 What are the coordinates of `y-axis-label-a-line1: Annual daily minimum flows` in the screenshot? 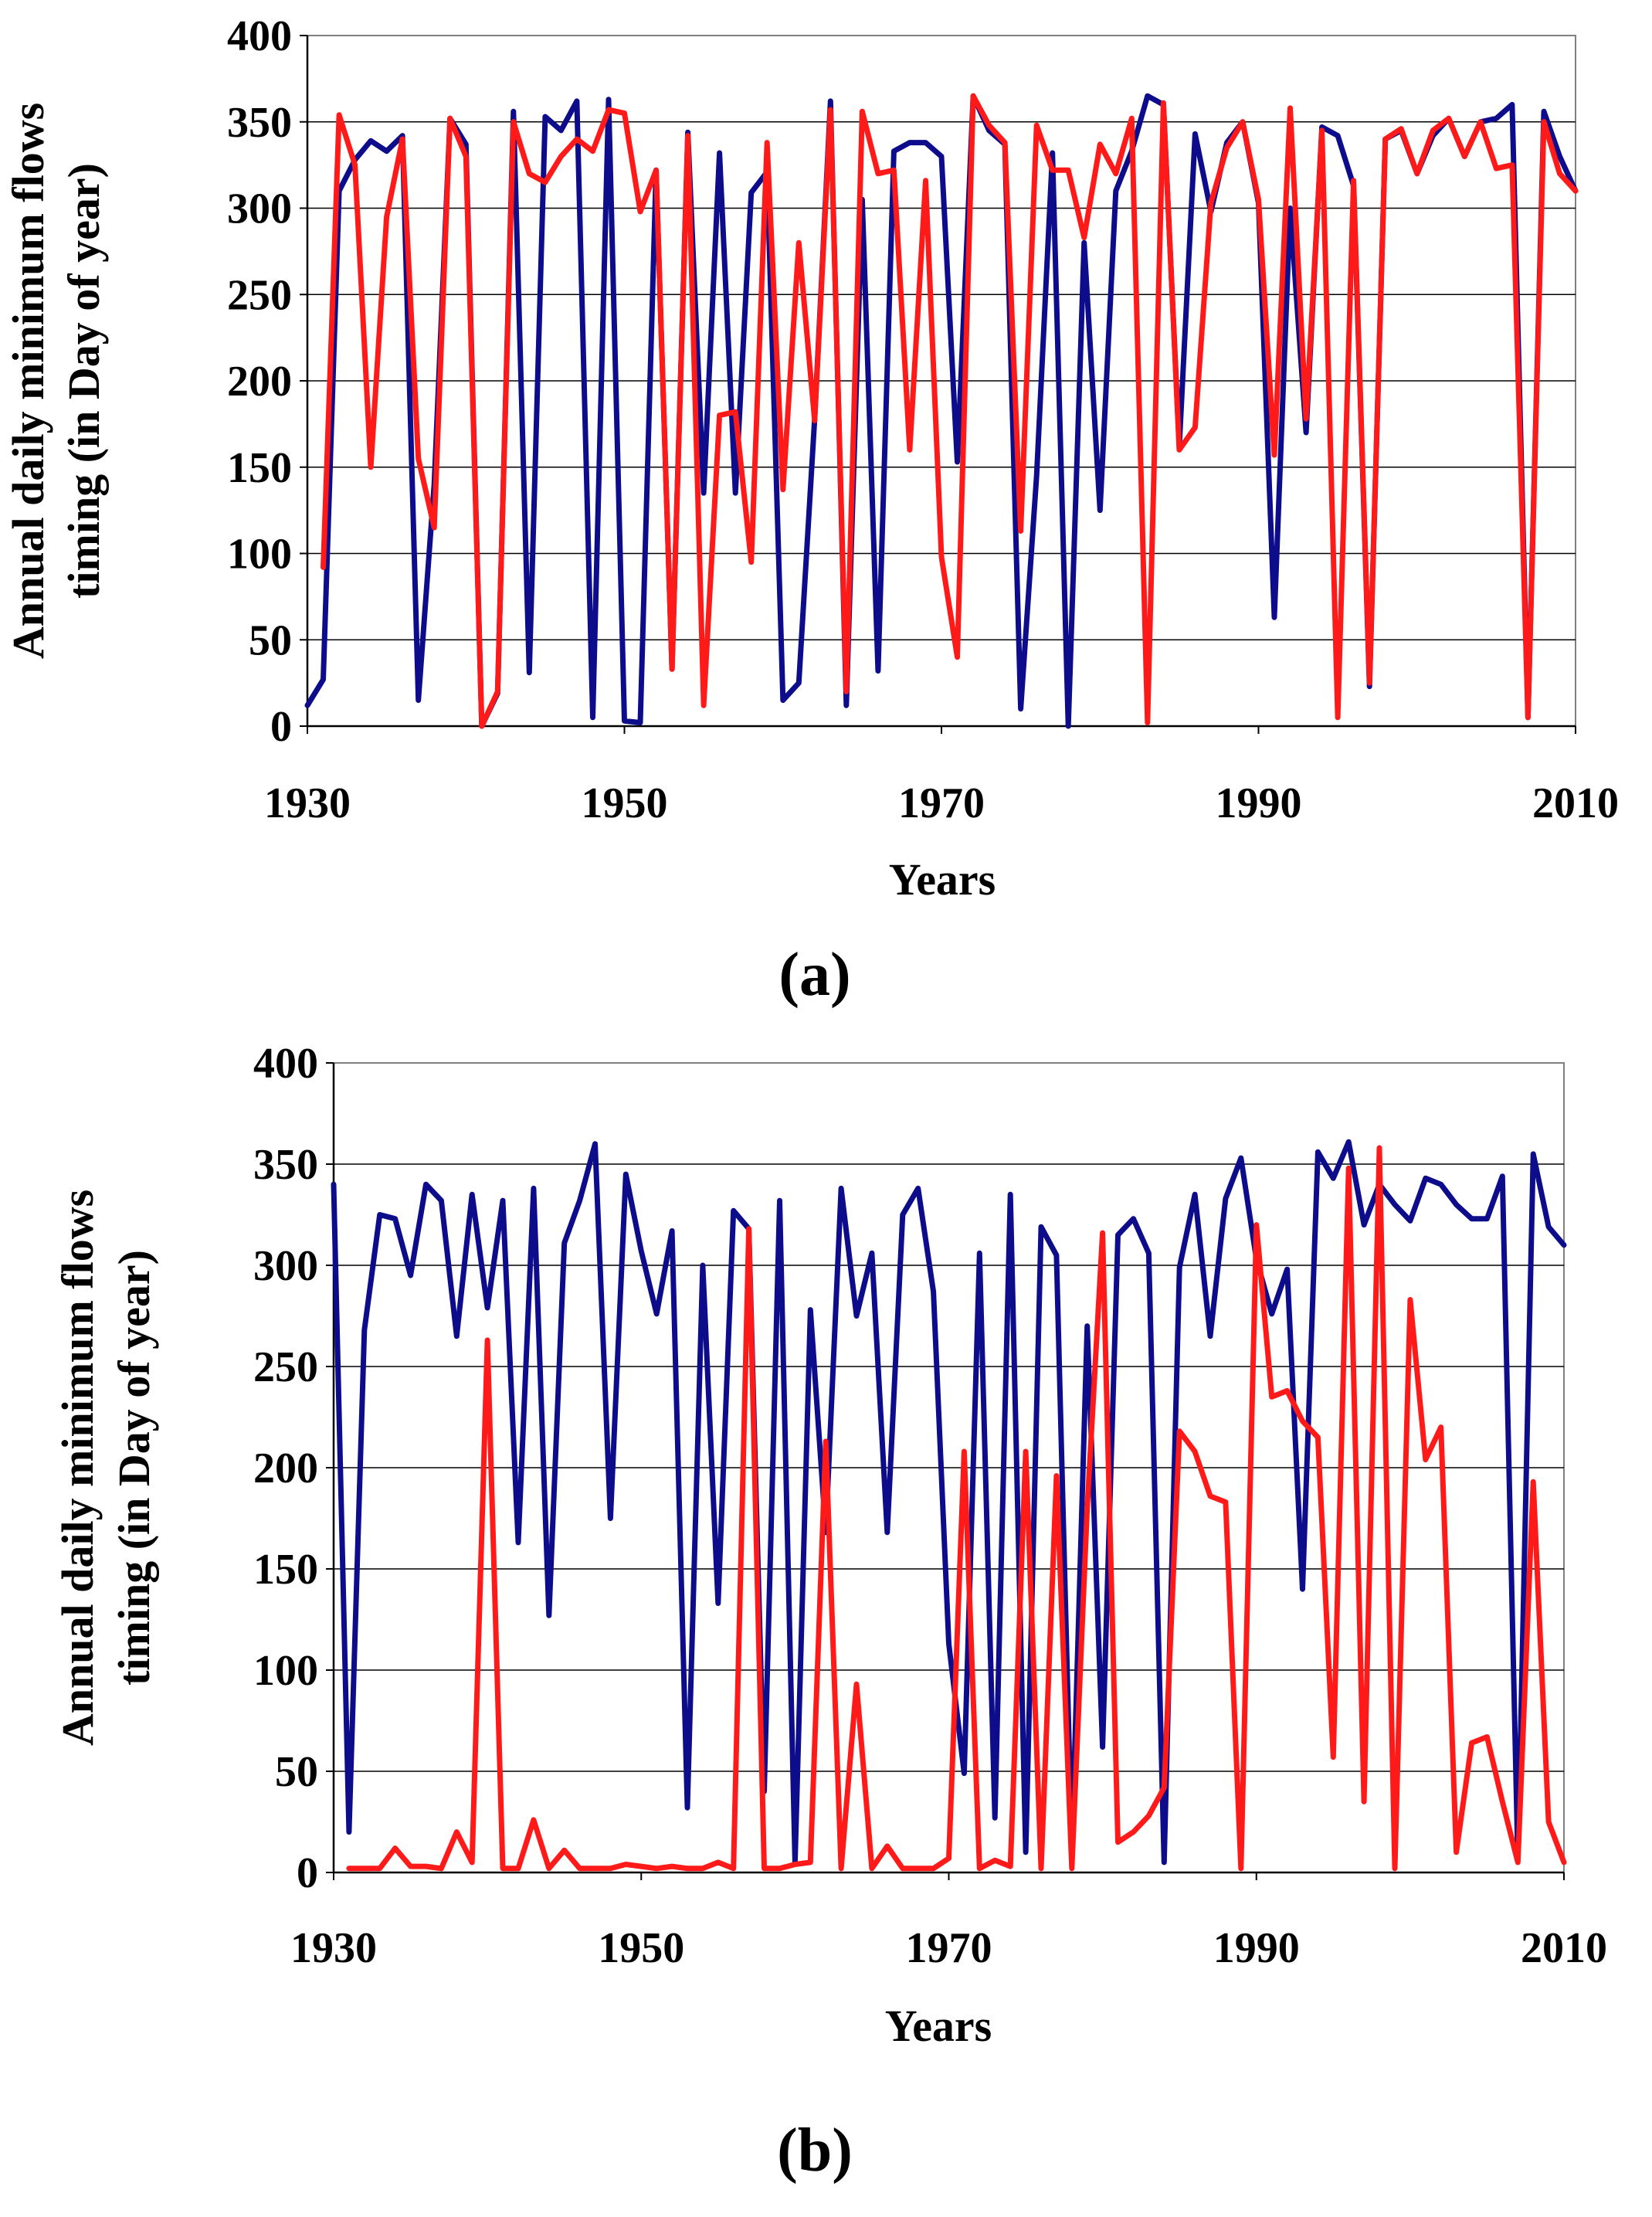 It's located at (28, 381).